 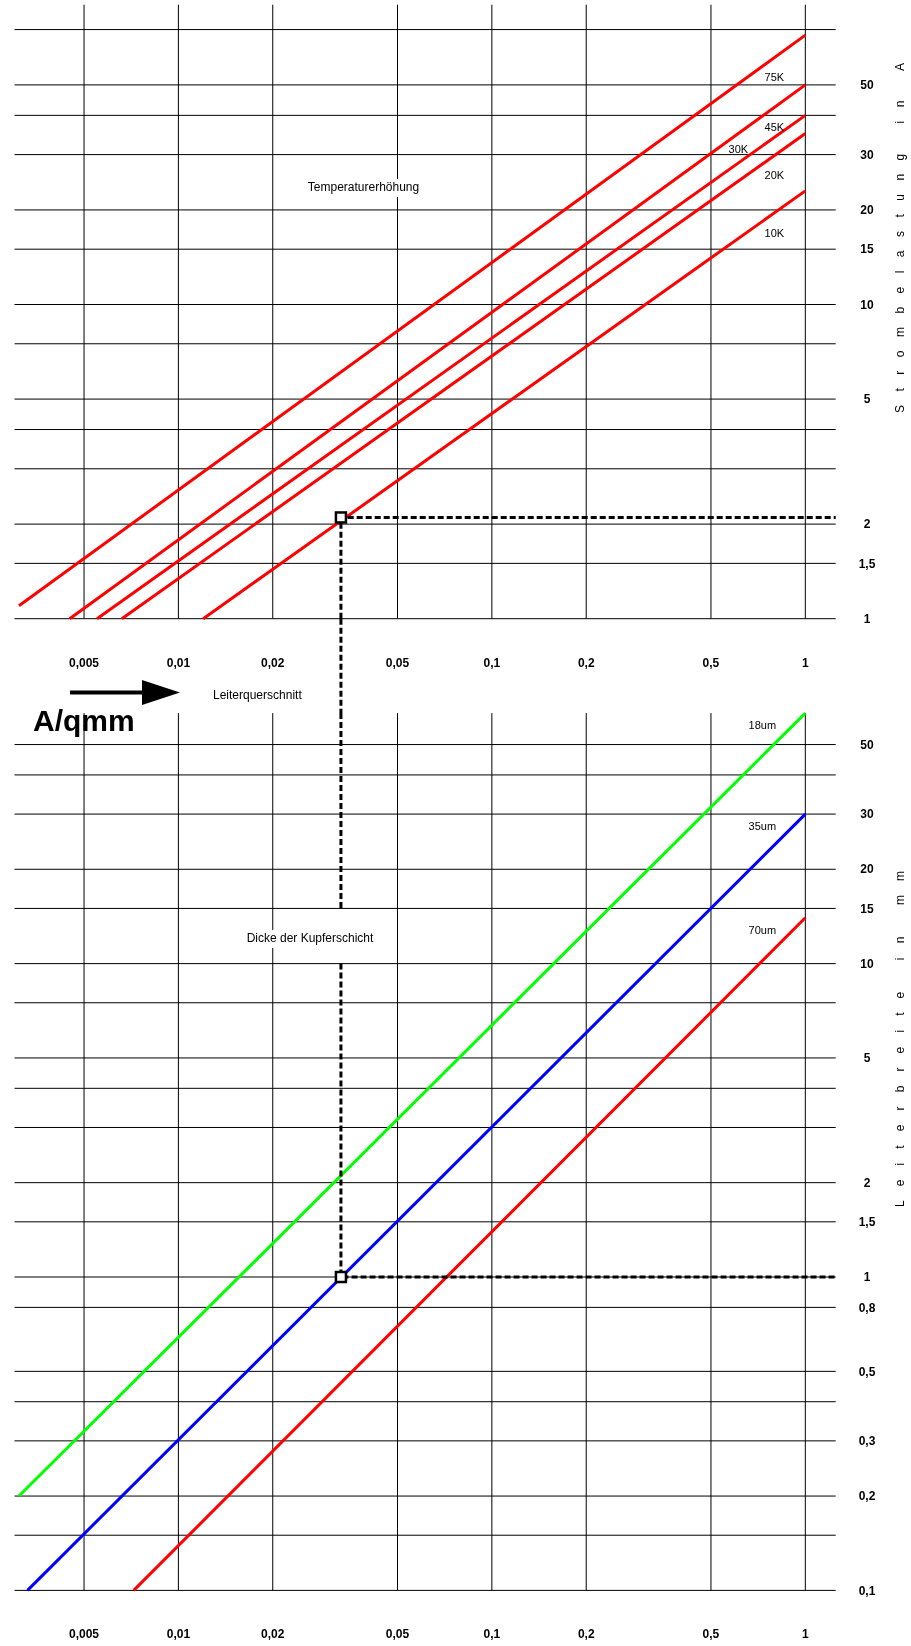 I want to click on y-tick-label: 0,2, so click(x=867, y=1496).